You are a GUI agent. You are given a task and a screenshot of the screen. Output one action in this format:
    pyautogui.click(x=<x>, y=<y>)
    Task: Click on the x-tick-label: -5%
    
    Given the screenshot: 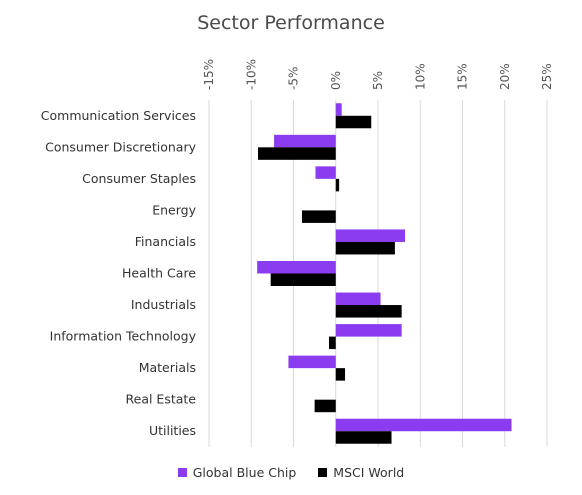 What is the action you would take?
    pyautogui.click(x=294, y=78)
    